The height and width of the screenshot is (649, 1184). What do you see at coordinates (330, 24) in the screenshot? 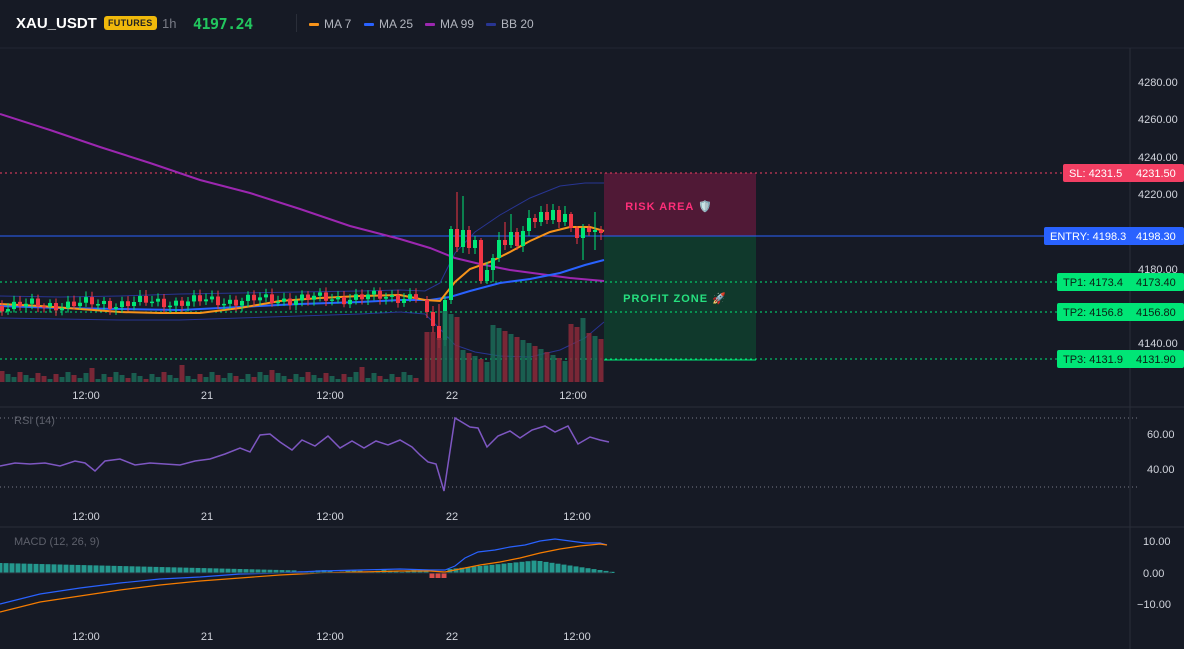
I see `legend-ma7: MA 7` at bounding box center [330, 24].